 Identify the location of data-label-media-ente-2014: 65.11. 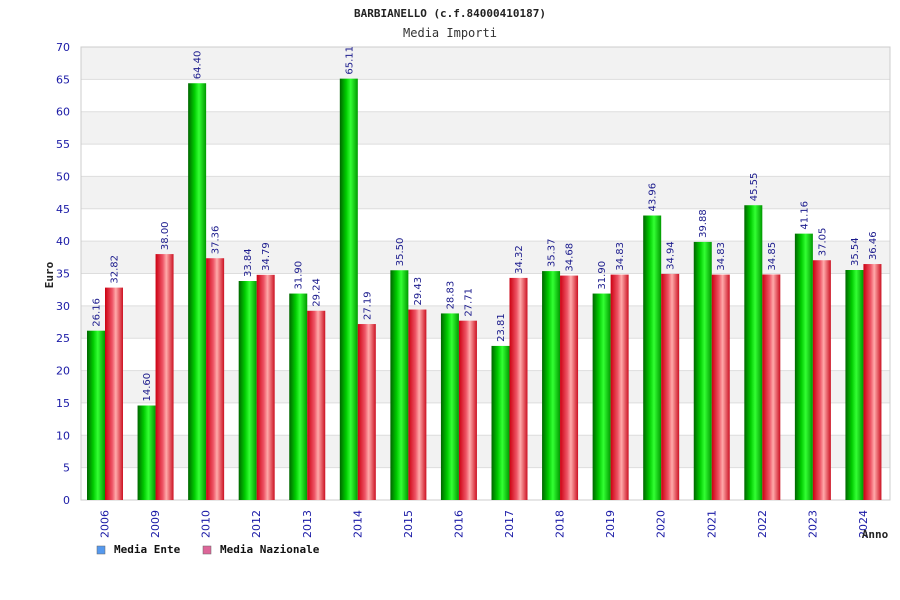
(349, 60).